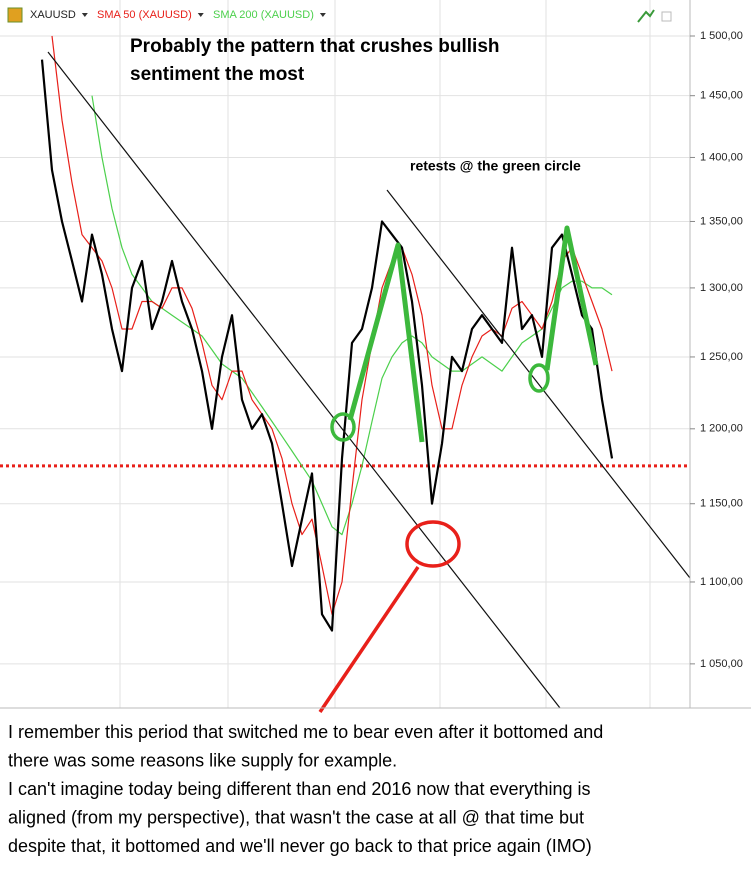 The height and width of the screenshot is (873, 751). What do you see at coordinates (53, 15) in the screenshot?
I see `legend-label: XAUUSD` at bounding box center [53, 15].